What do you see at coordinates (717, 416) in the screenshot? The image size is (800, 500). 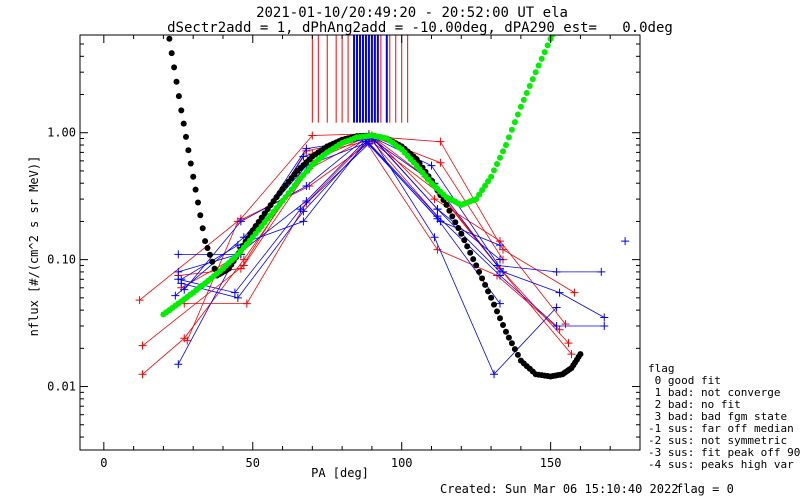 I see `legend-entry: 3 bad: bad fgm state` at bounding box center [717, 416].